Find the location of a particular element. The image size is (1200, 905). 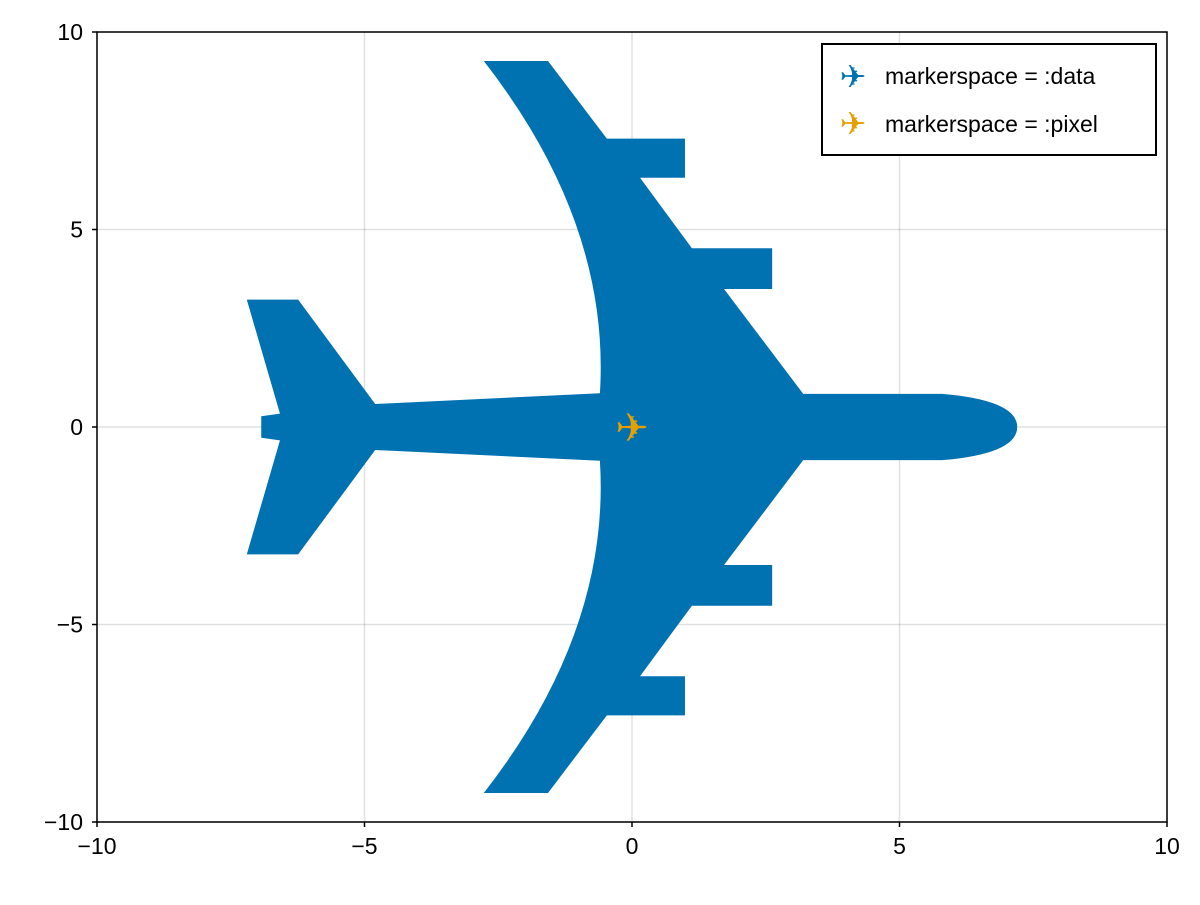

x-tick-label: 10 is located at coordinates (1167, 846).